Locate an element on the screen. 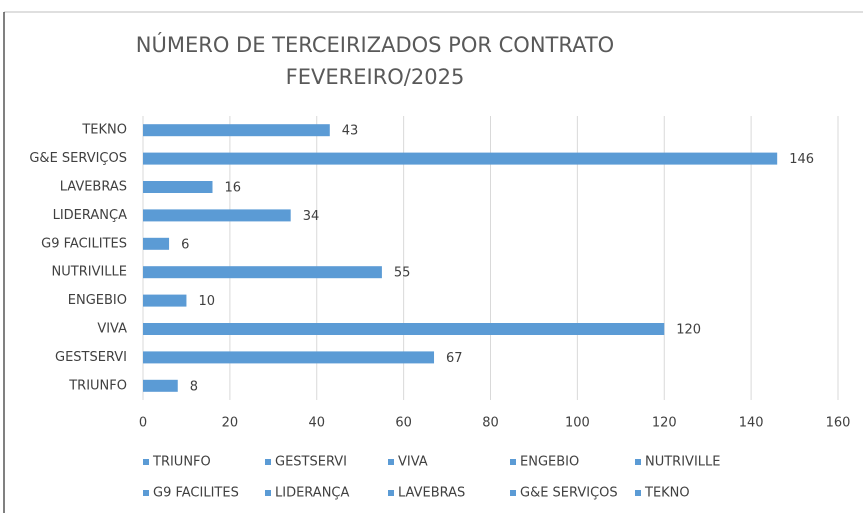 Image resolution: width=863 pixels, height=513 pixels. legend-label: TRIUNFO is located at coordinates (181, 462).